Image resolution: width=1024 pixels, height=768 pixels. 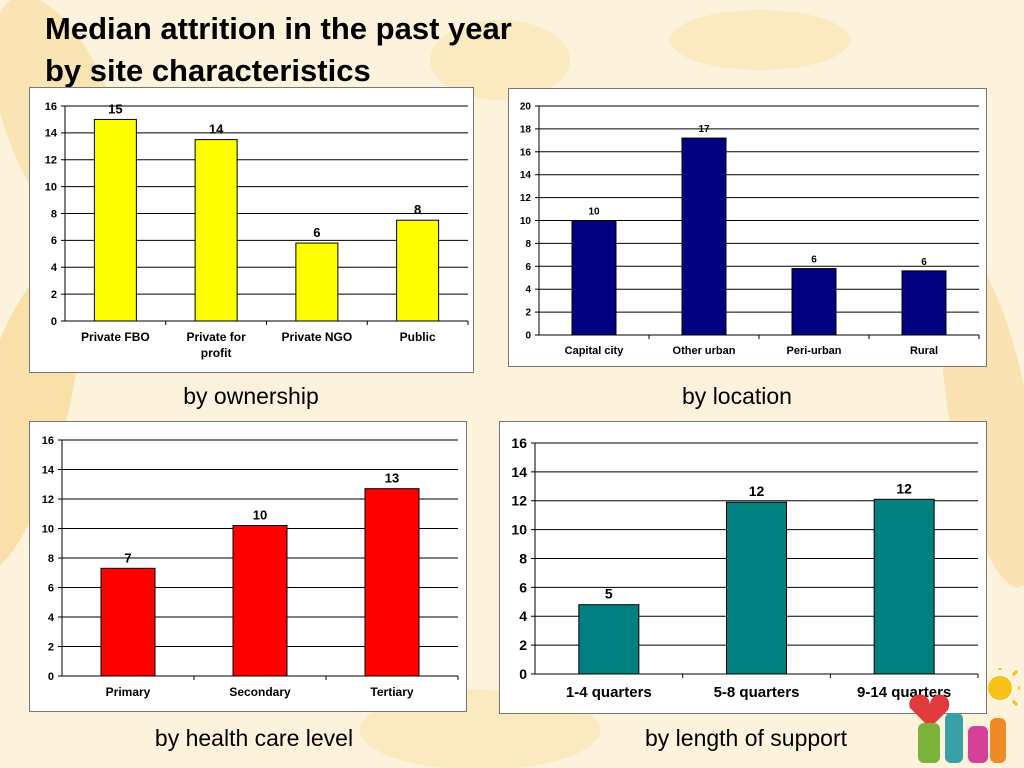 What do you see at coordinates (756, 588) in the screenshot?
I see `bar-5-8-quarters` at bounding box center [756, 588].